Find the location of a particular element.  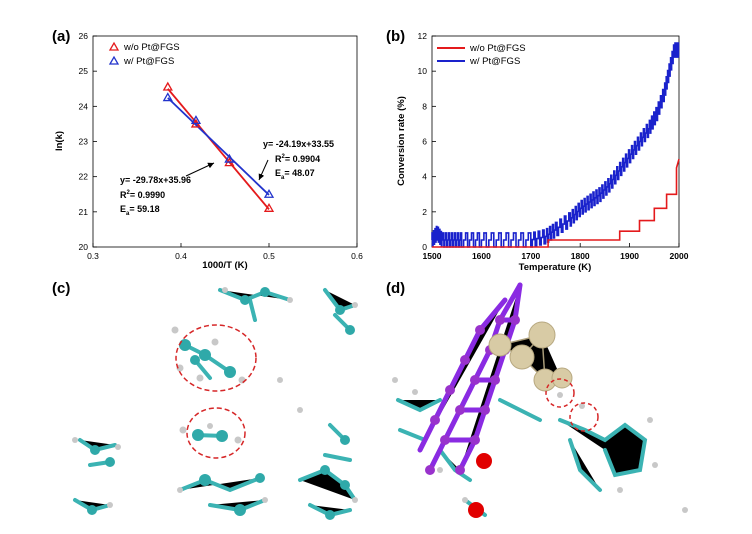

chart-a-frame is located at coordinates (225, 141).